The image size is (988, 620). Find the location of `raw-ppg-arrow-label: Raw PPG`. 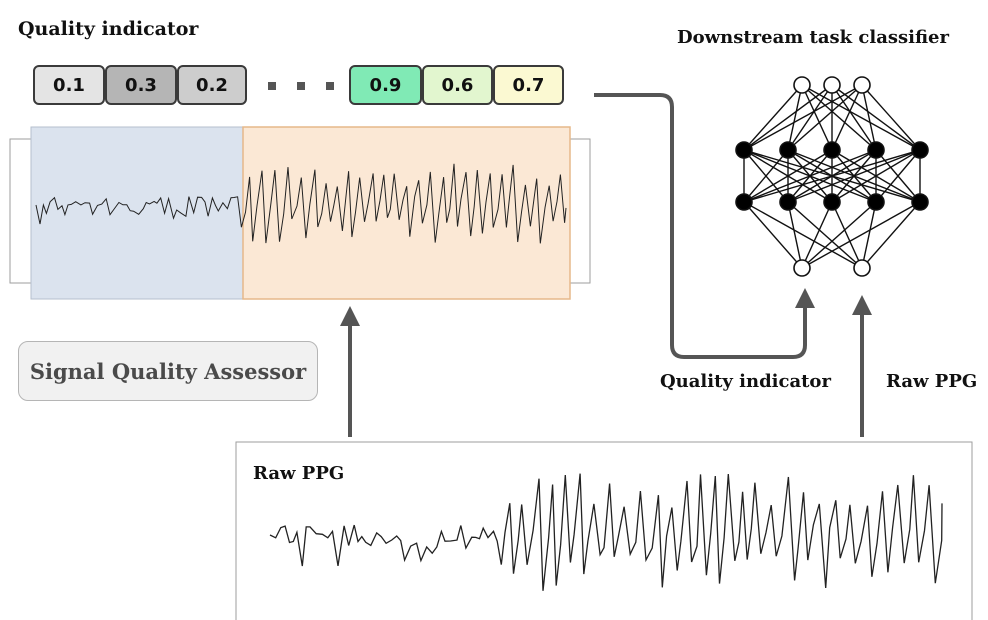

raw-ppg-arrow-label: Raw PPG is located at coordinates (932, 381).